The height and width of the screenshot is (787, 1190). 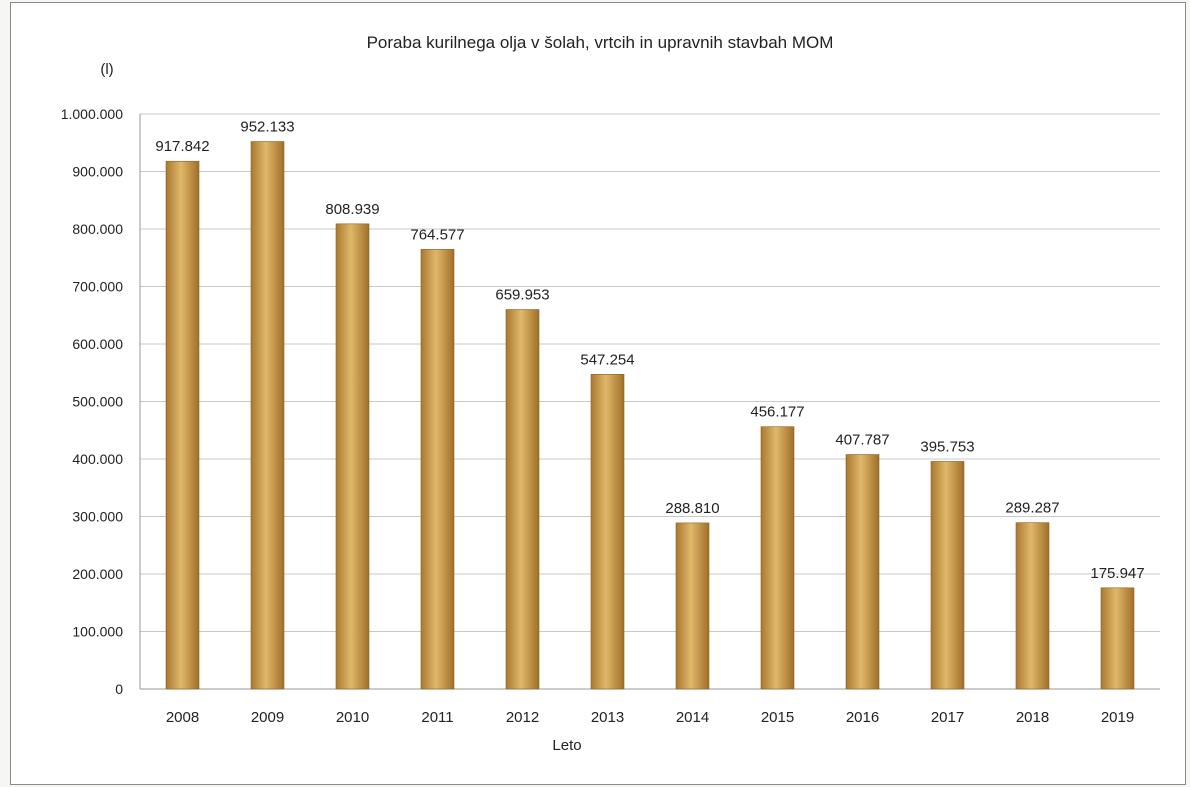 I want to click on x-tick-label: 2012, so click(x=522, y=717).